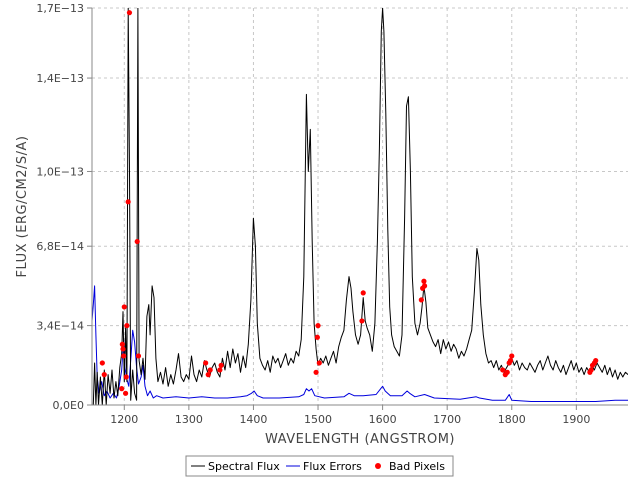 Image resolution: width=640 pixels, height=480 pixels. I want to click on y-tick-label: 1,7E−13, so click(60, 8).